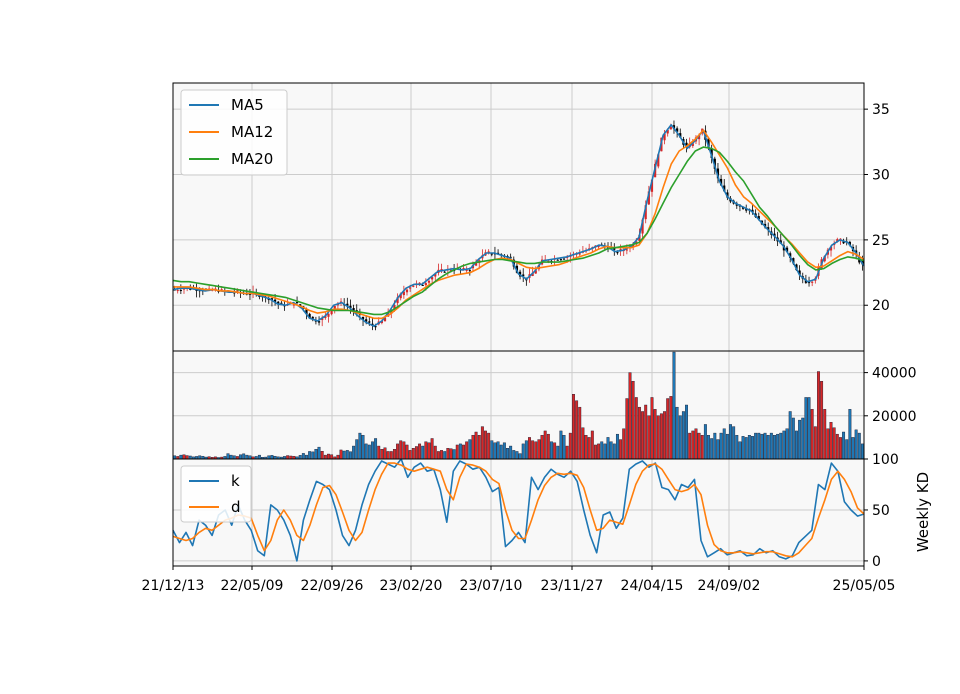 This screenshot has height=694, width=960. I want to click on kd-y-tick-label: 100, so click(885, 460).